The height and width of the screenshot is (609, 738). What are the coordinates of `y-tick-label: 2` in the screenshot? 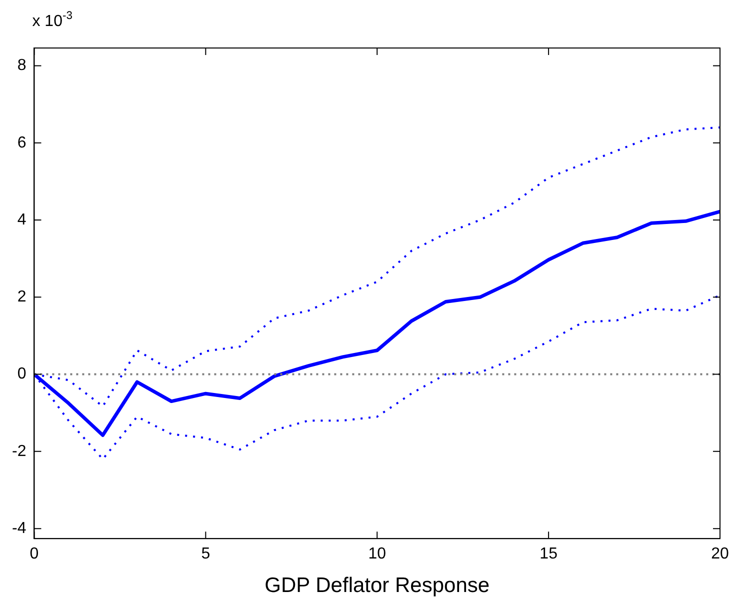 It's located at (21, 297).